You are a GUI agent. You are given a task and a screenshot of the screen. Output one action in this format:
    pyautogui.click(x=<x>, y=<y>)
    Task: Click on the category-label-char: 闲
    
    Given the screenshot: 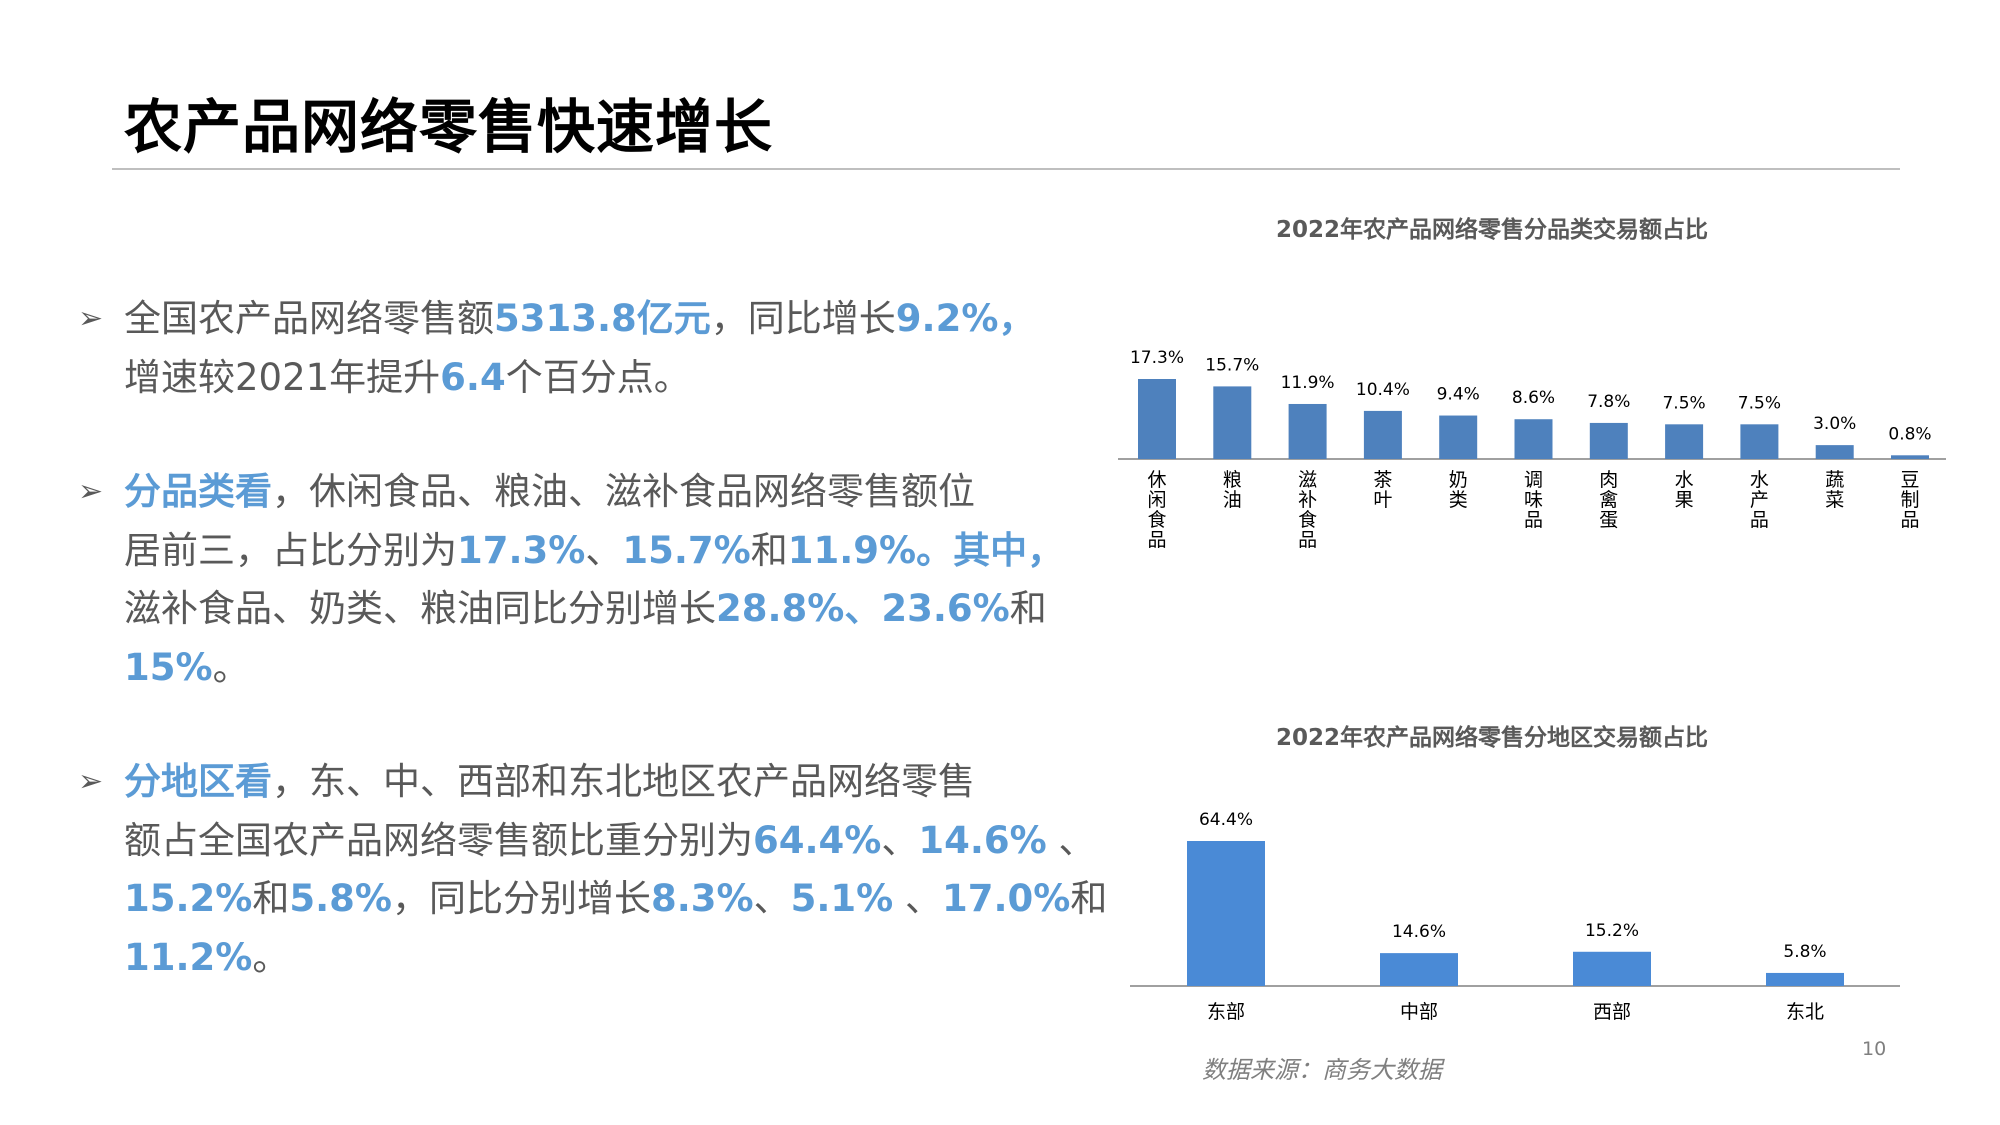 What is the action you would take?
    pyautogui.click(x=1156, y=500)
    